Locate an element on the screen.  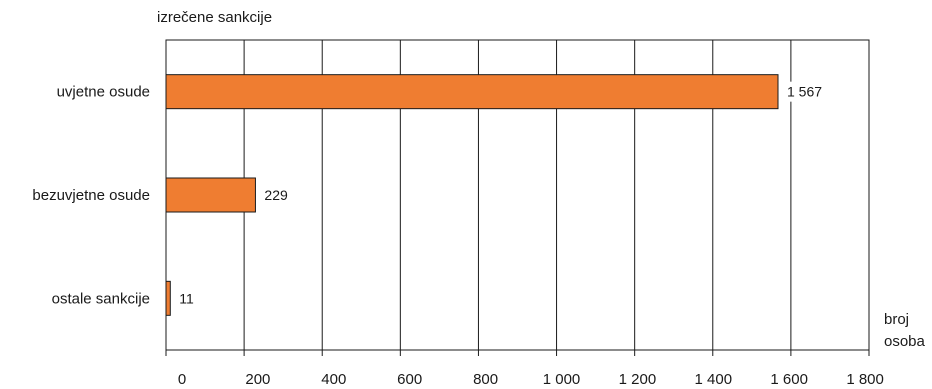
value-label: 229 is located at coordinates (276, 195).